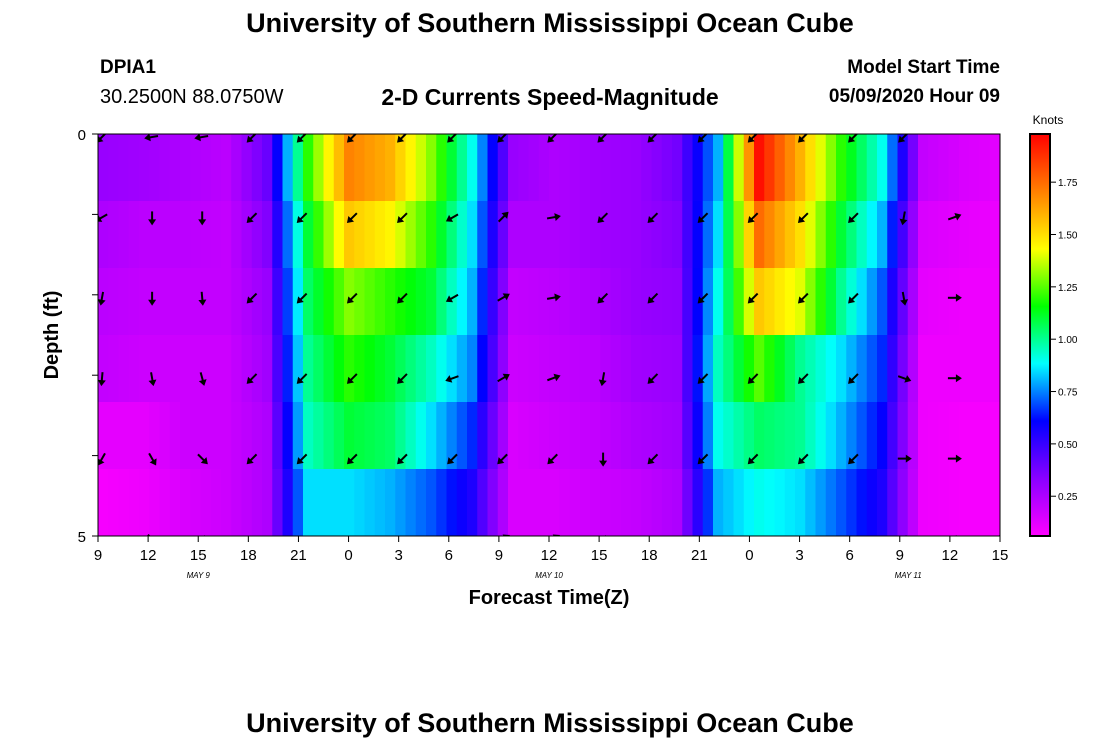 This screenshot has width=1100, height=750. What do you see at coordinates (88, 336) in the screenshot?
I see `y-axis: 05` at bounding box center [88, 336].